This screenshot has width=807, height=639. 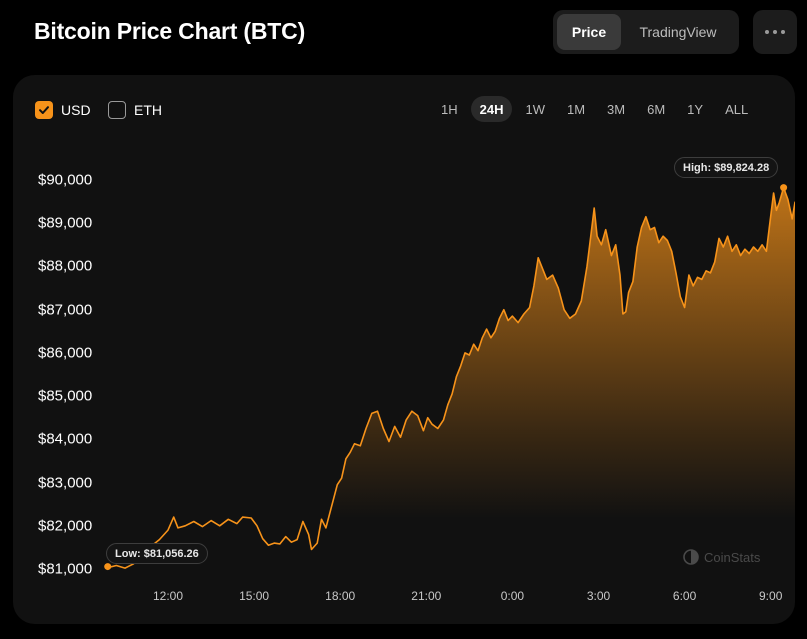 What do you see at coordinates (65, 353) in the screenshot?
I see `y-tick-label: $86,000` at bounding box center [65, 353].